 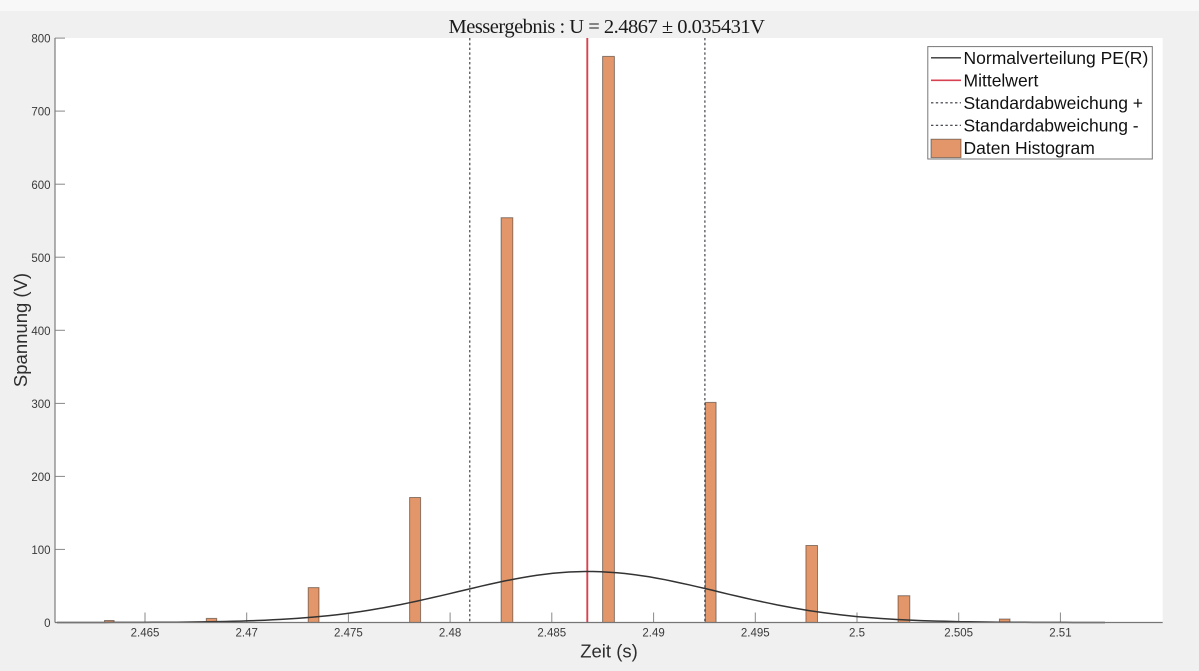 What do you see at coordinates (1029, 148) in the screenshot?
I see `svg-text: Daten Histogram` at bounding box center [1029, 148].